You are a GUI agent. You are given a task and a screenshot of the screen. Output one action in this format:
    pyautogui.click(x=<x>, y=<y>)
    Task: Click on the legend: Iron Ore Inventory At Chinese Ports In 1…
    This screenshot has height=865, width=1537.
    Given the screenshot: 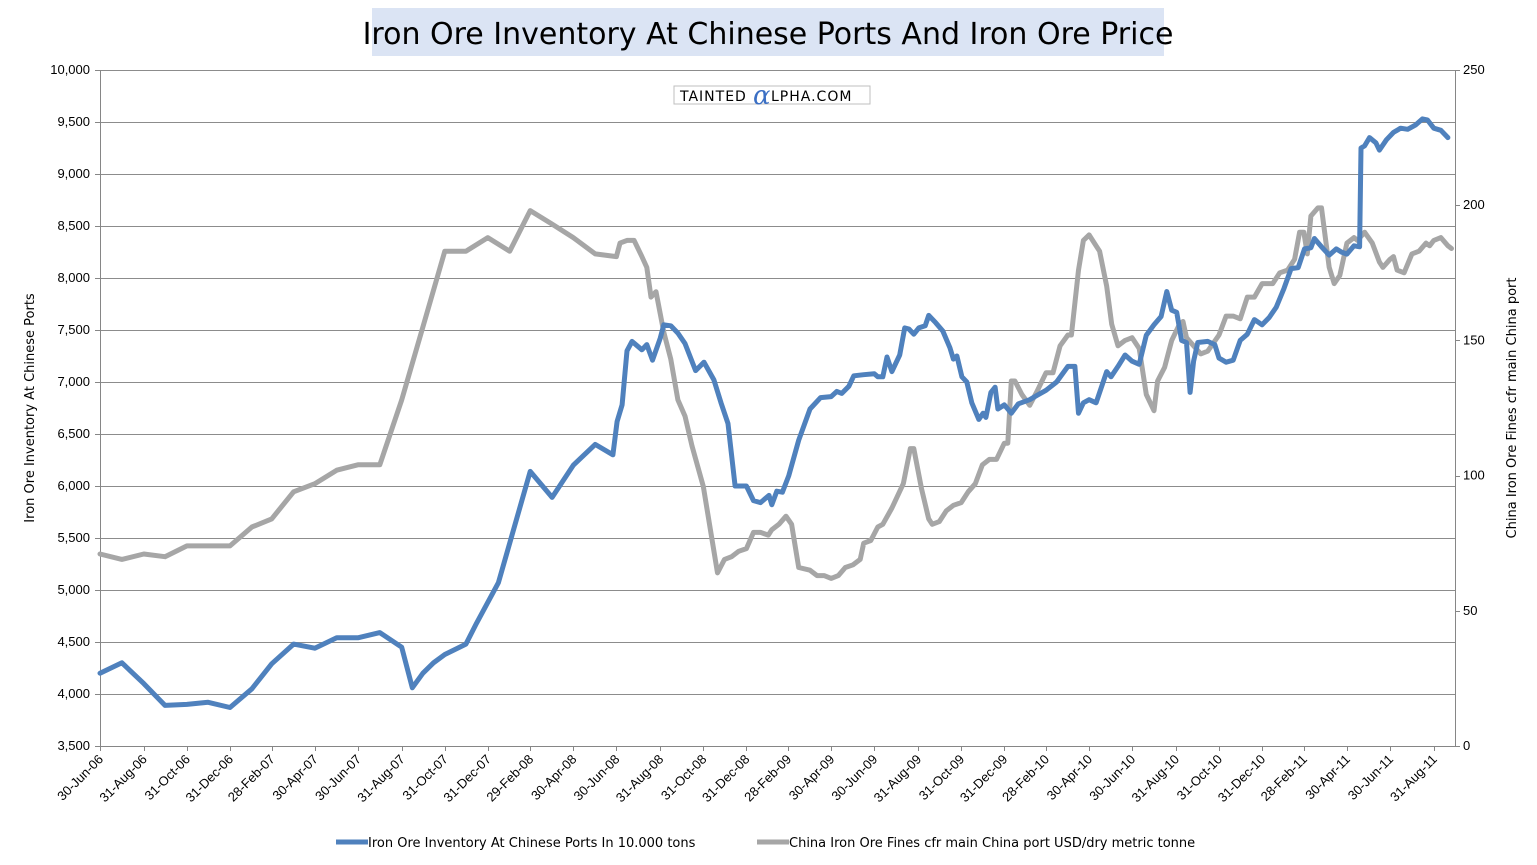 What is the action you would take?
    pyautogui.click(x=765, y=843)
    